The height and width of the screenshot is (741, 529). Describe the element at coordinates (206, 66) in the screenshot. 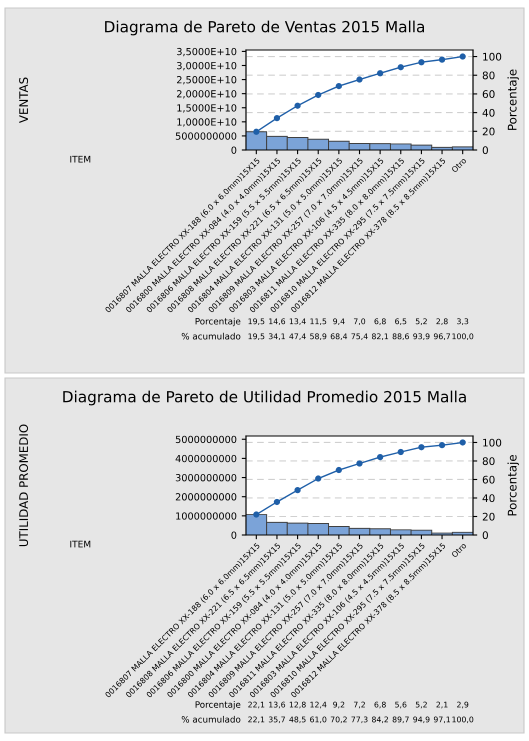

I see `y-tick-label: 3,0000E+10` at that location.